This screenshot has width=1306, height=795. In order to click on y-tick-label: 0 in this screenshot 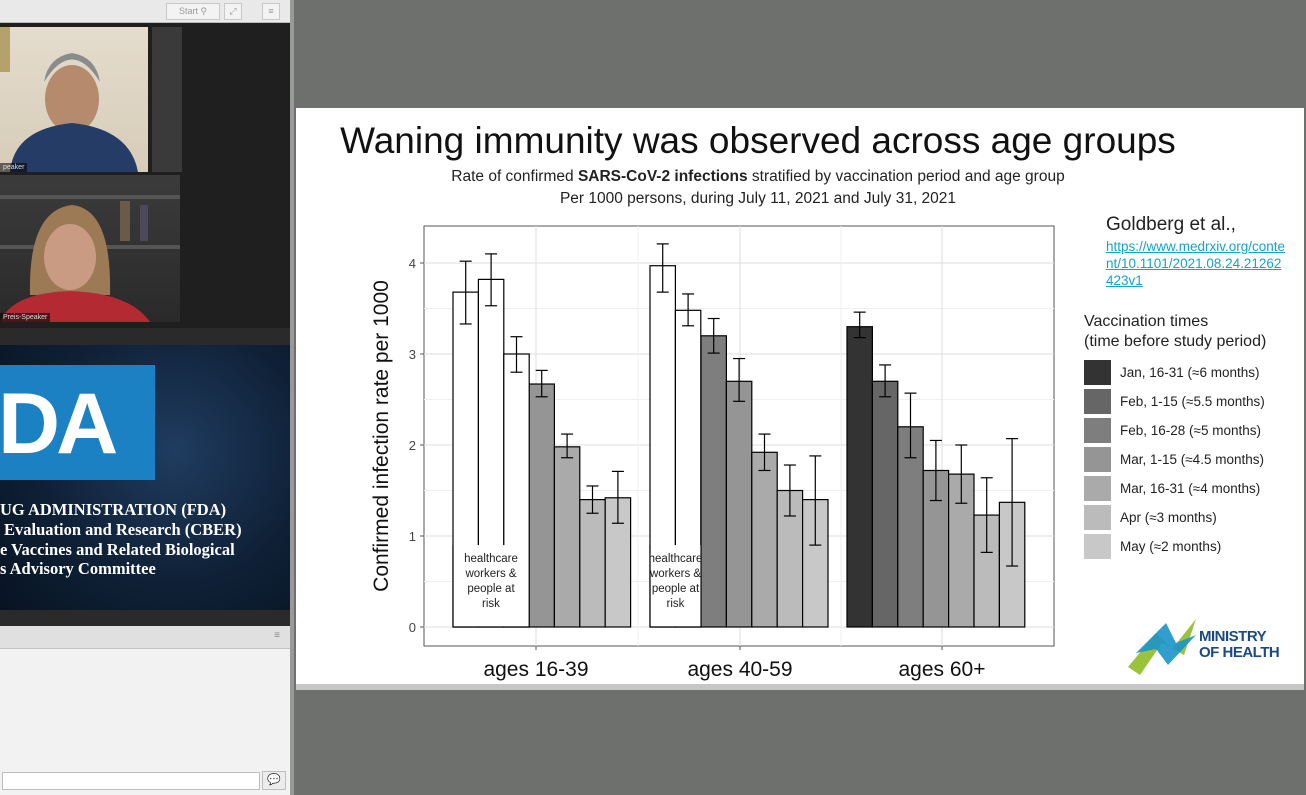, I will do `click(412, 627)`.